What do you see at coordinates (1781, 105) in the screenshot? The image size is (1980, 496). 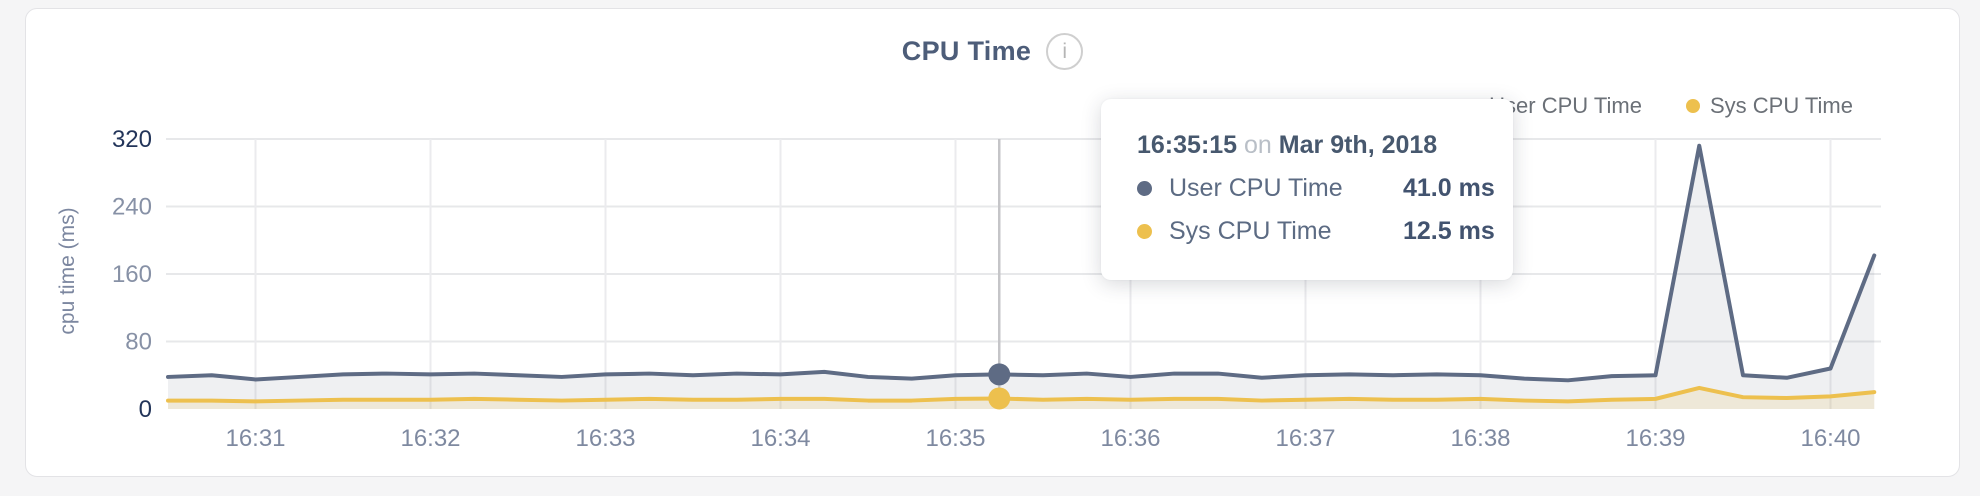 I see `legend-label-sys: Sys CPU Time` at bounding box center [1781, 105].